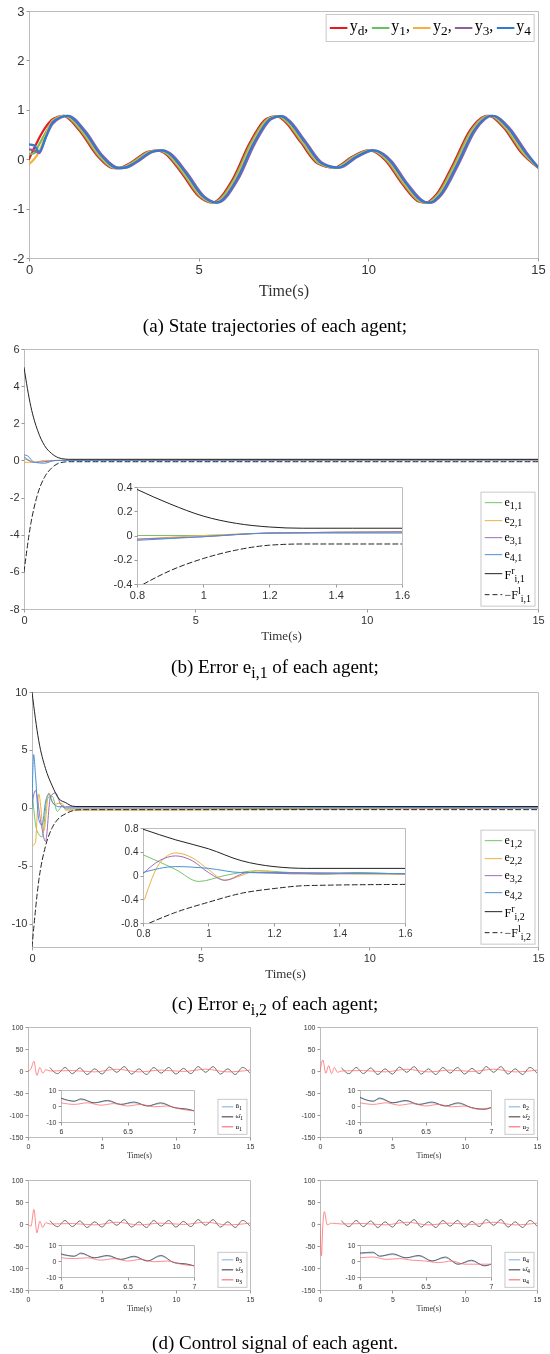 The image size is (550, 1354). Describe the element at coordinates (513, 841) in the screenshot. I see `legend-label: e$_{1,2}$` at that location.